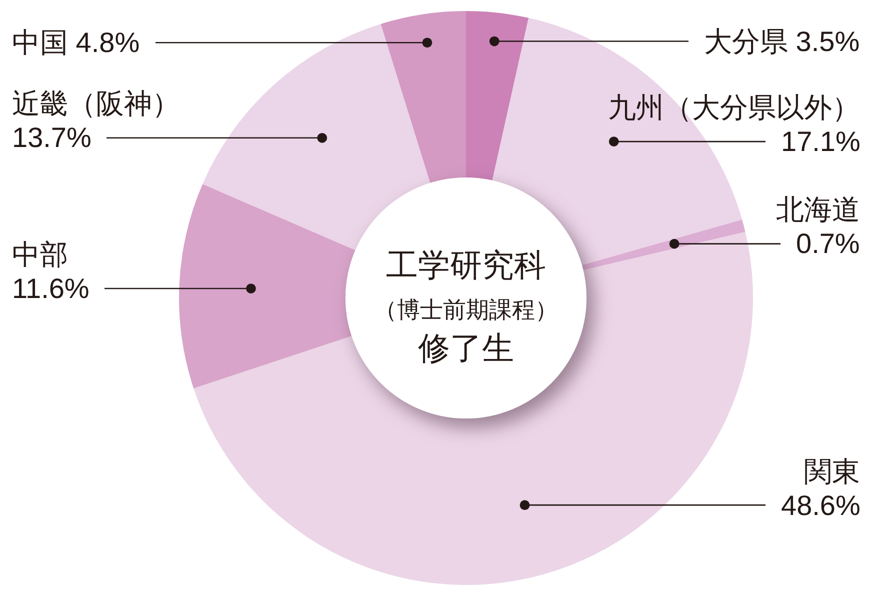  I want to click on data-label: 48.6%, so click(820, 505).